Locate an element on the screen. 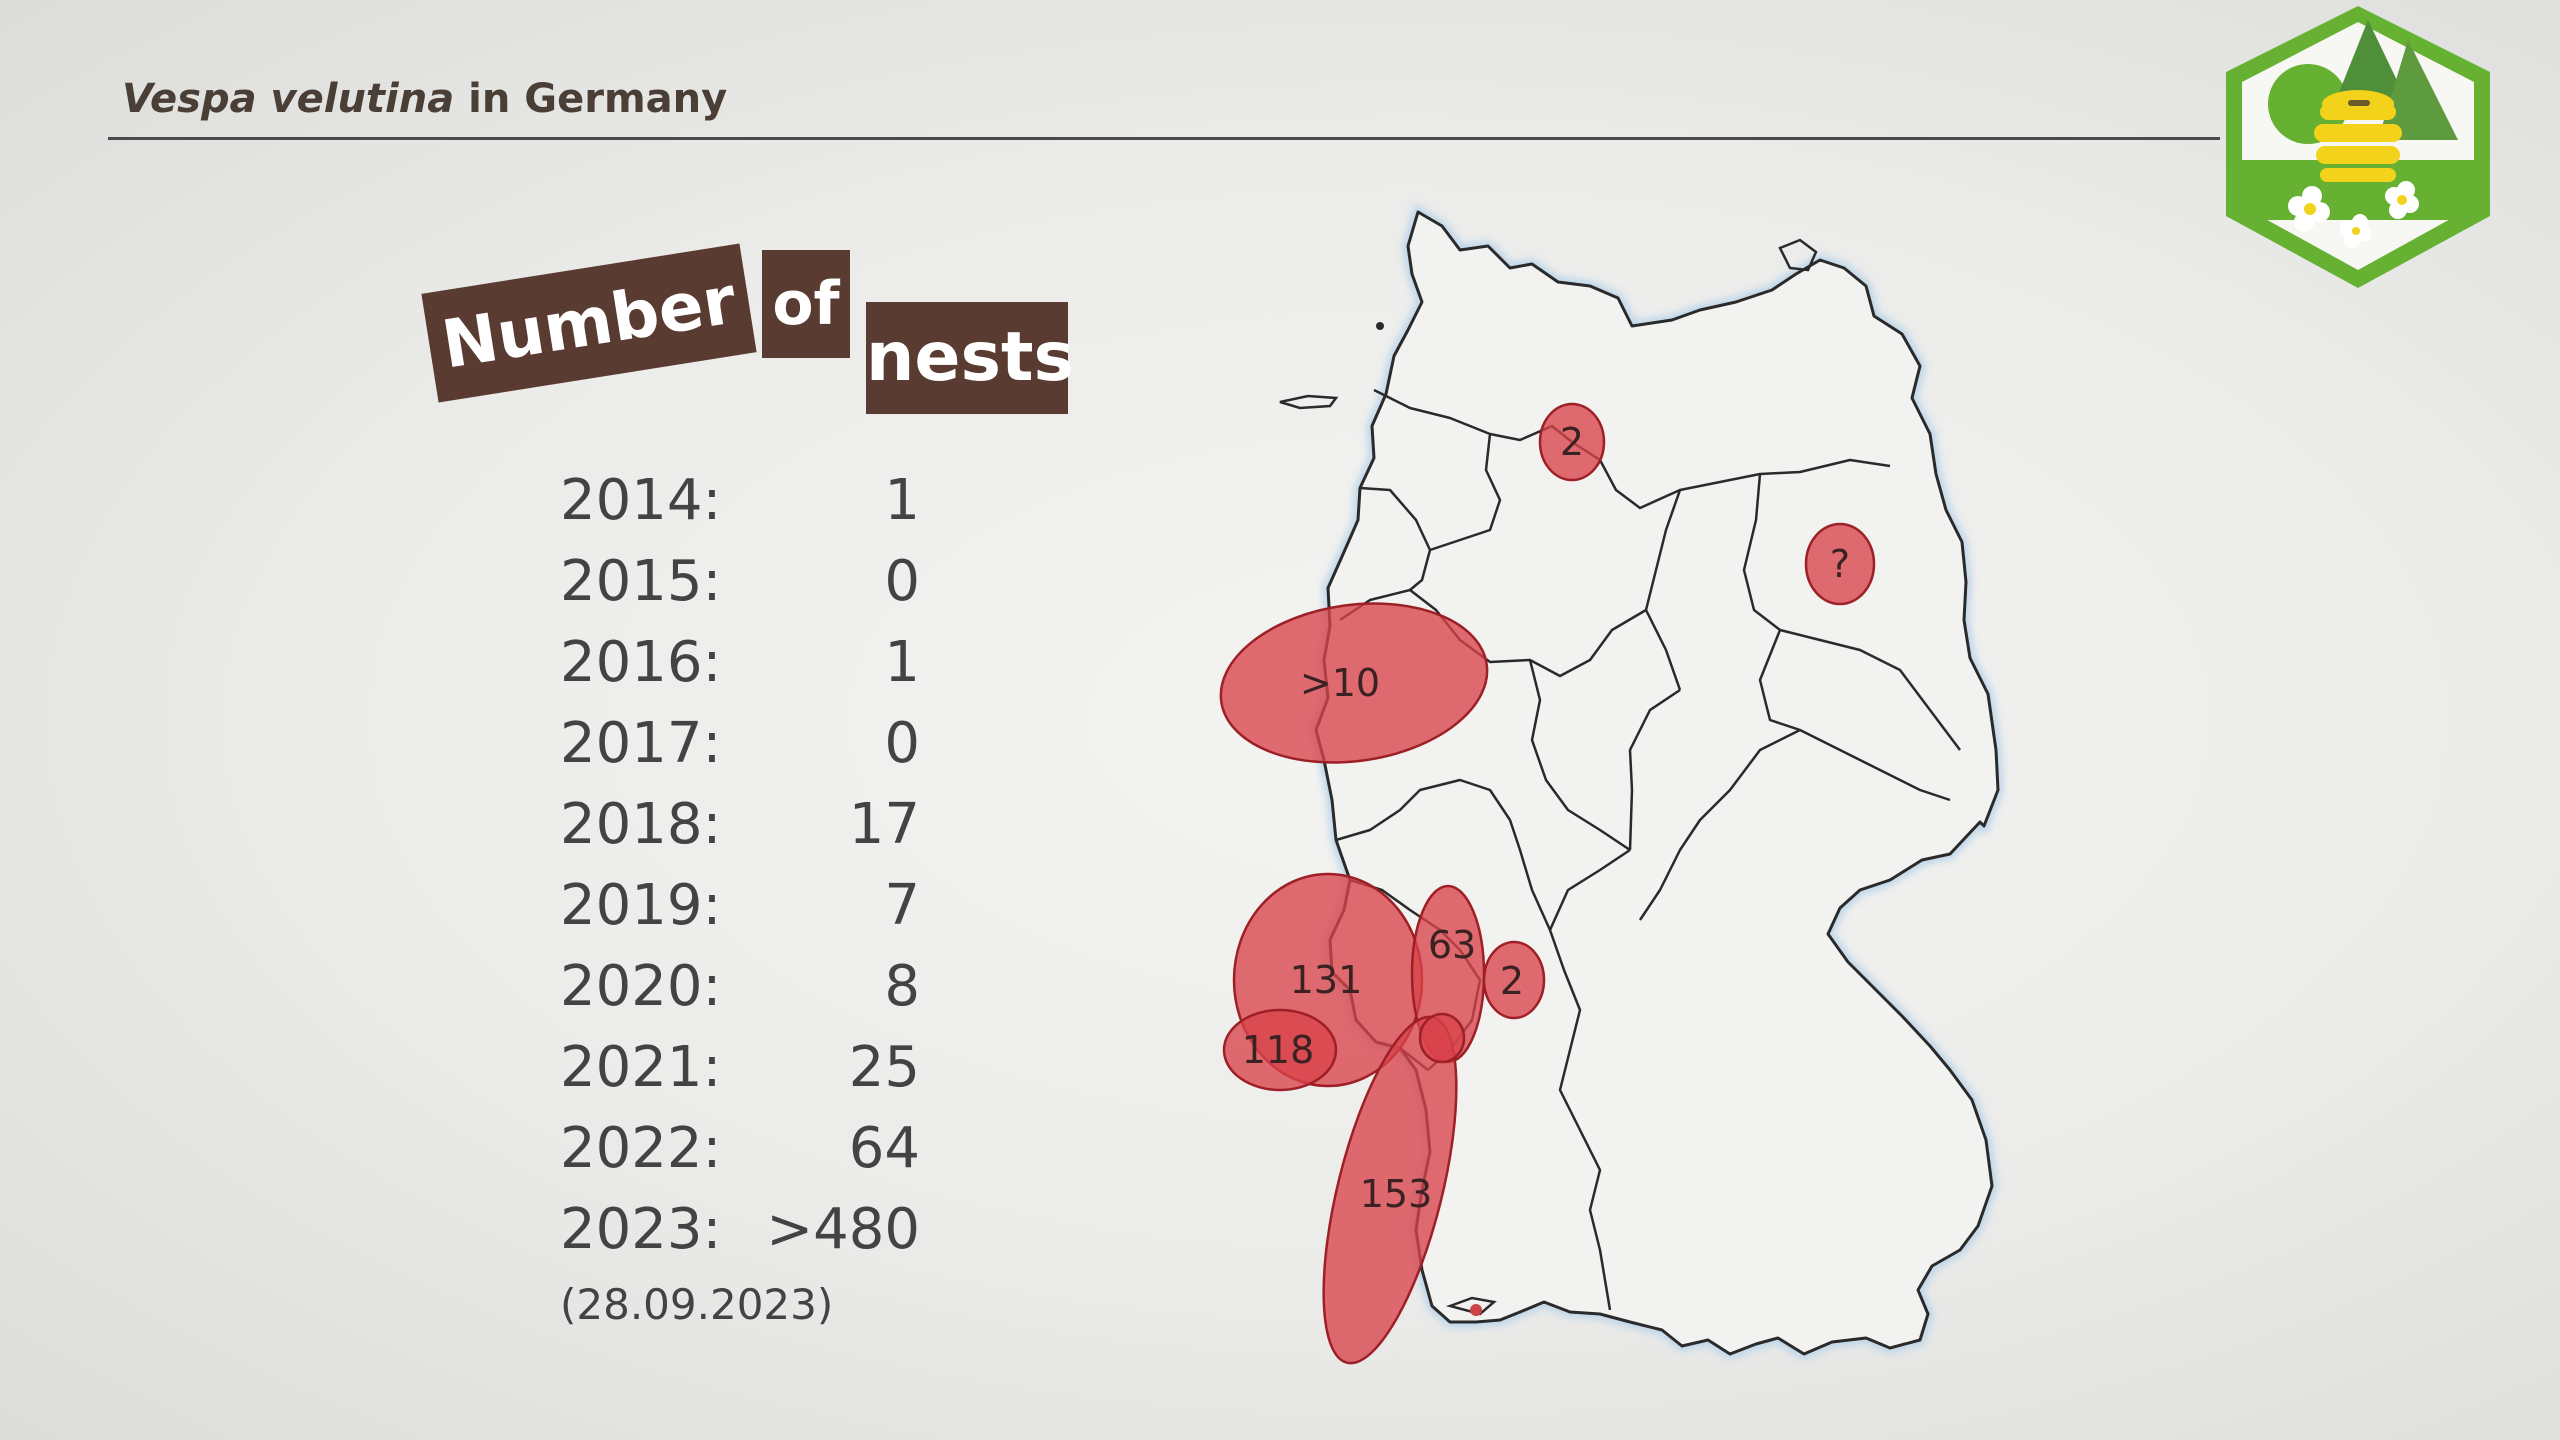 The width and height of the screenshot is (2560, 1440). nest-count-row: 2023: >480 is located at coordinates (740, 1229).